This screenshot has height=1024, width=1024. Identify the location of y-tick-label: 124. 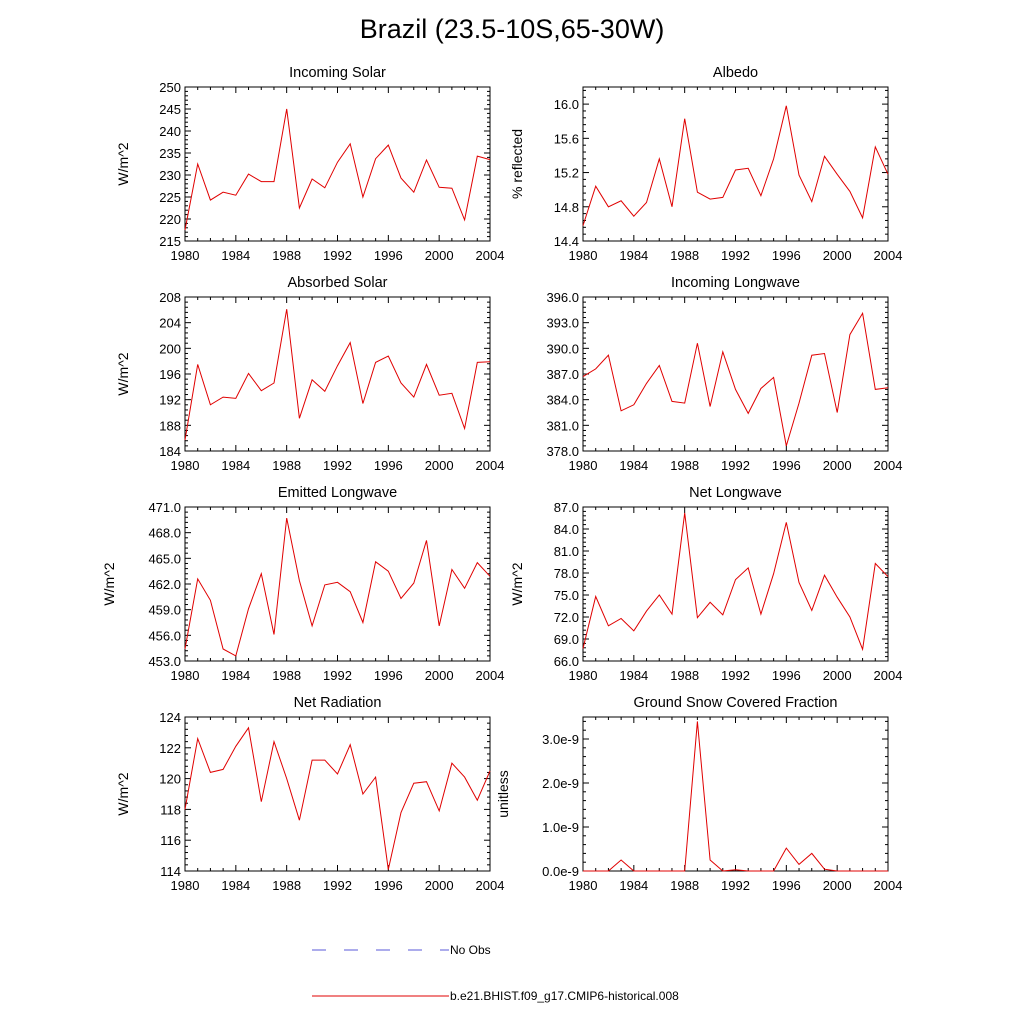
(170, 717).